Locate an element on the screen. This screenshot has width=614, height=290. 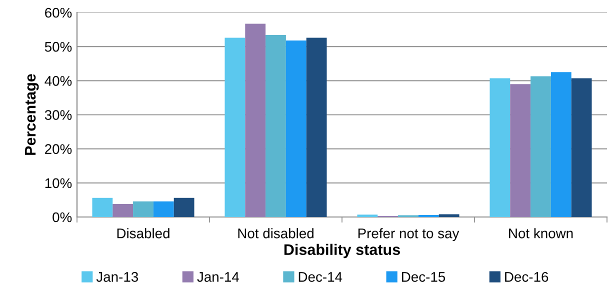
y-axis-title: Percentage is located at coordinates (32, 114).